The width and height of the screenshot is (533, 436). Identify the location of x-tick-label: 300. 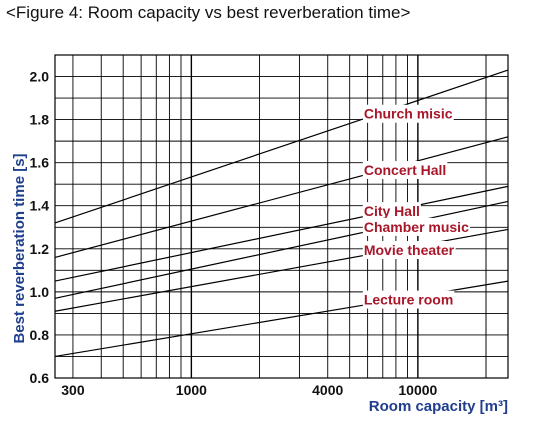
(73, 390).